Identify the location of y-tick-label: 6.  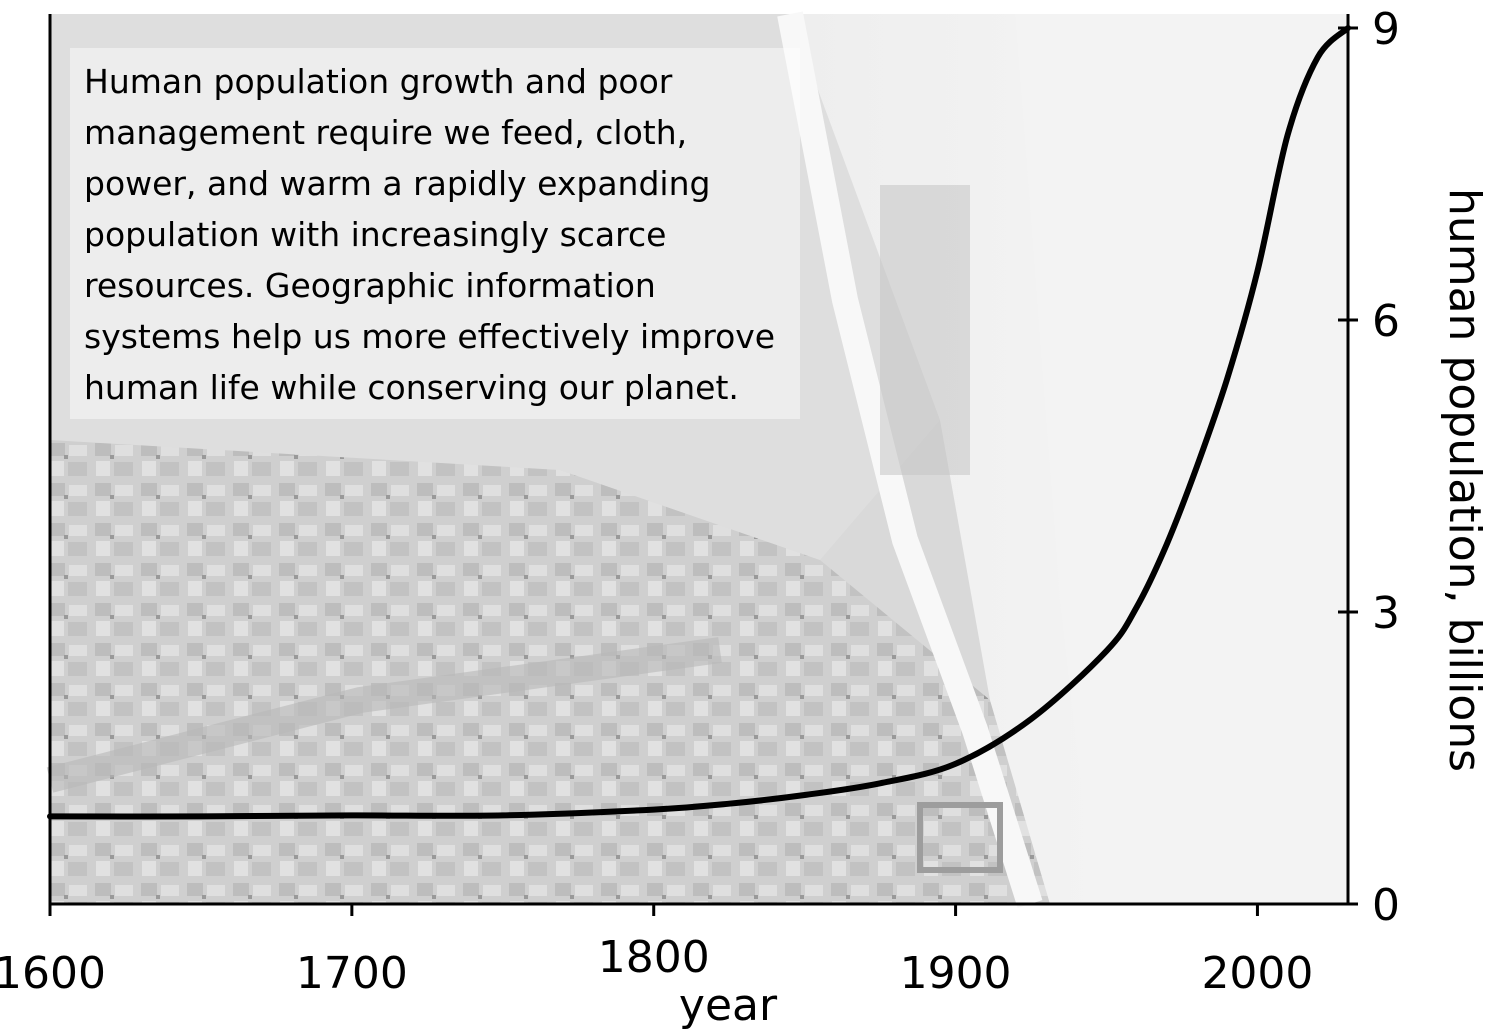
(1386, 321).